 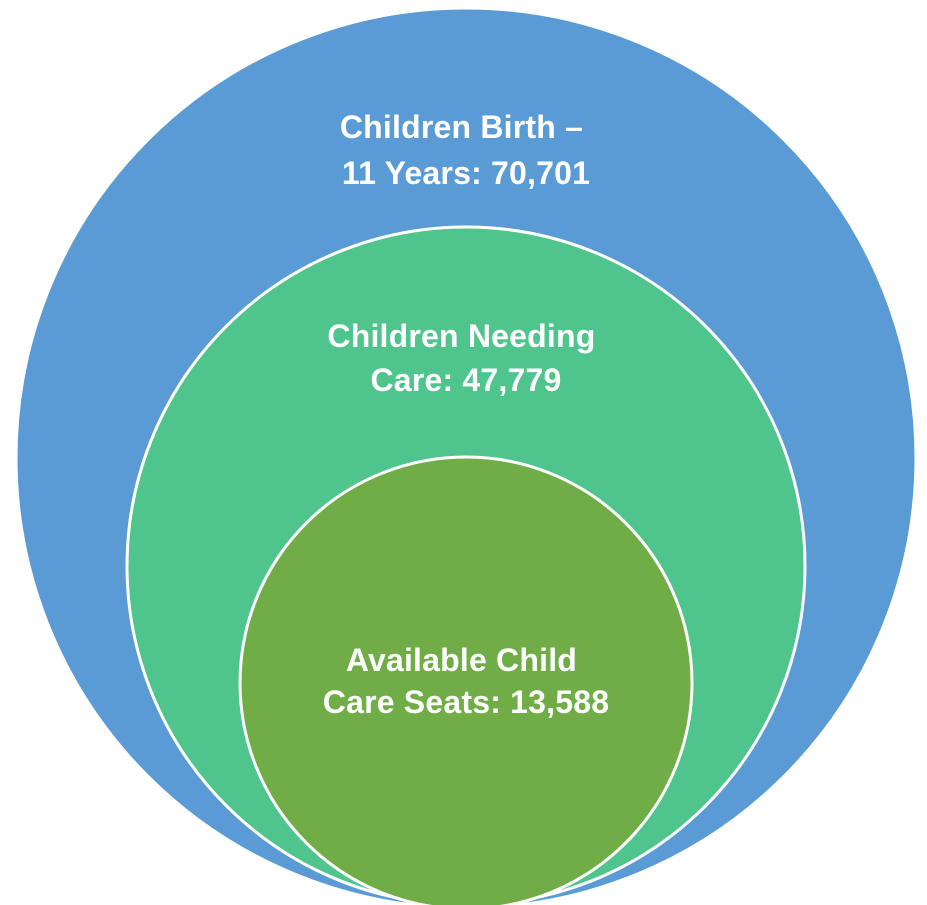 I want to click on circle-middle-label: Children Needing Care: 47,779, so click(x=465, y=358).